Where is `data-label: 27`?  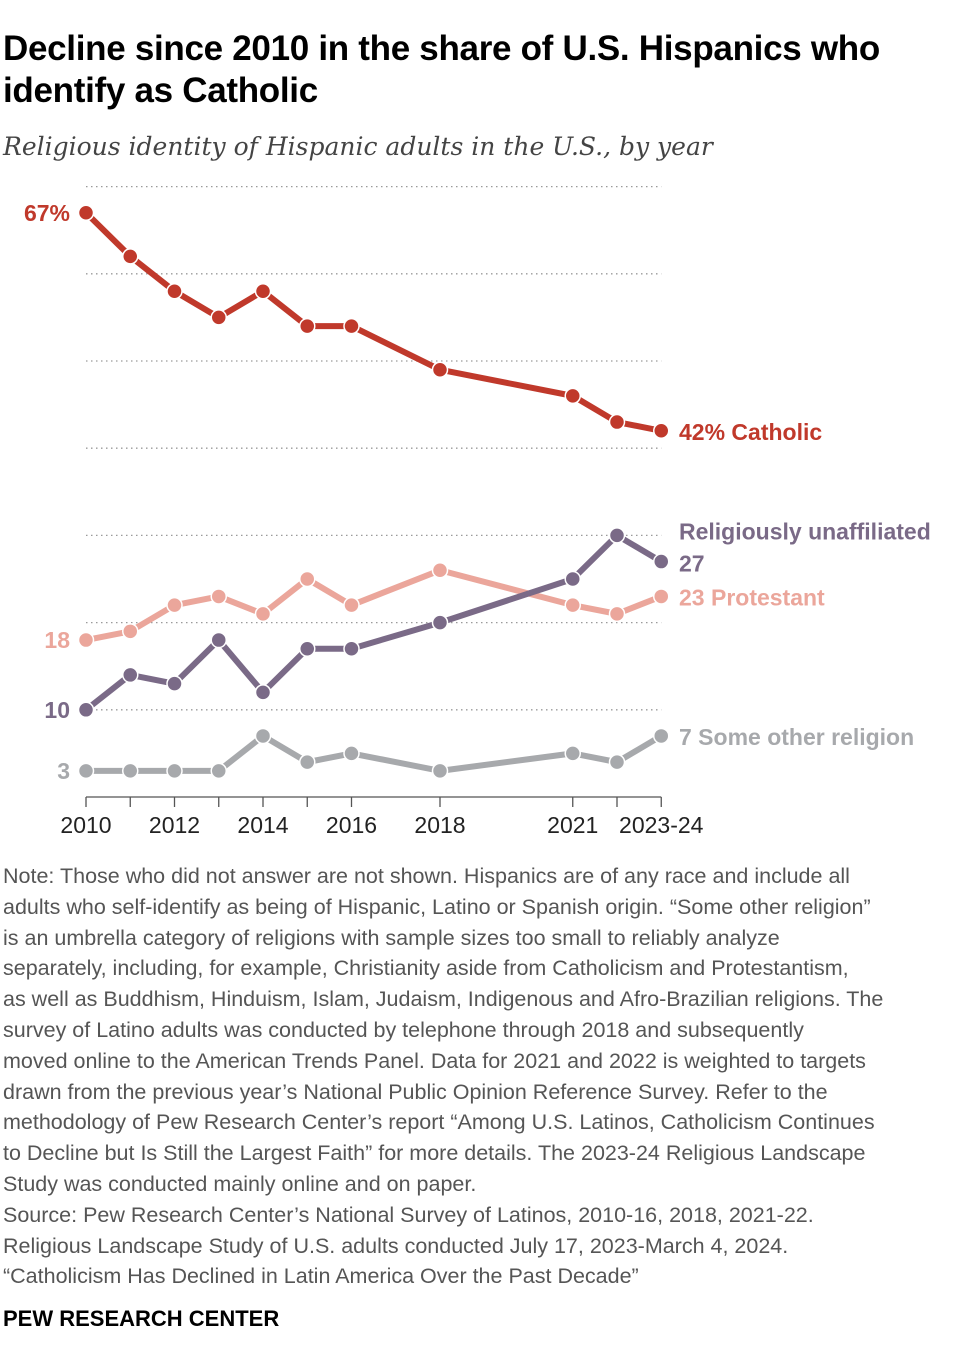 data-label: 27 is located at coordinates (692, 564).